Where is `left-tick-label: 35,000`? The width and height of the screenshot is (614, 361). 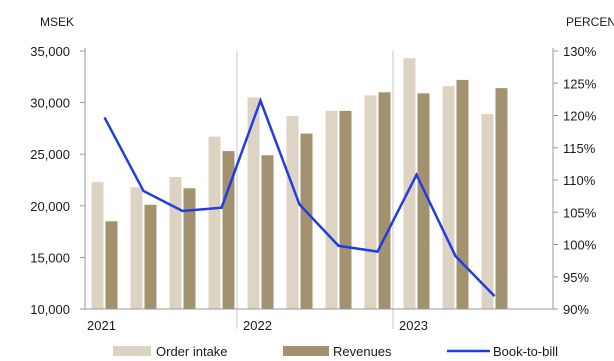
left-tick-label: 35,000 is located at coordinates (50, 51).